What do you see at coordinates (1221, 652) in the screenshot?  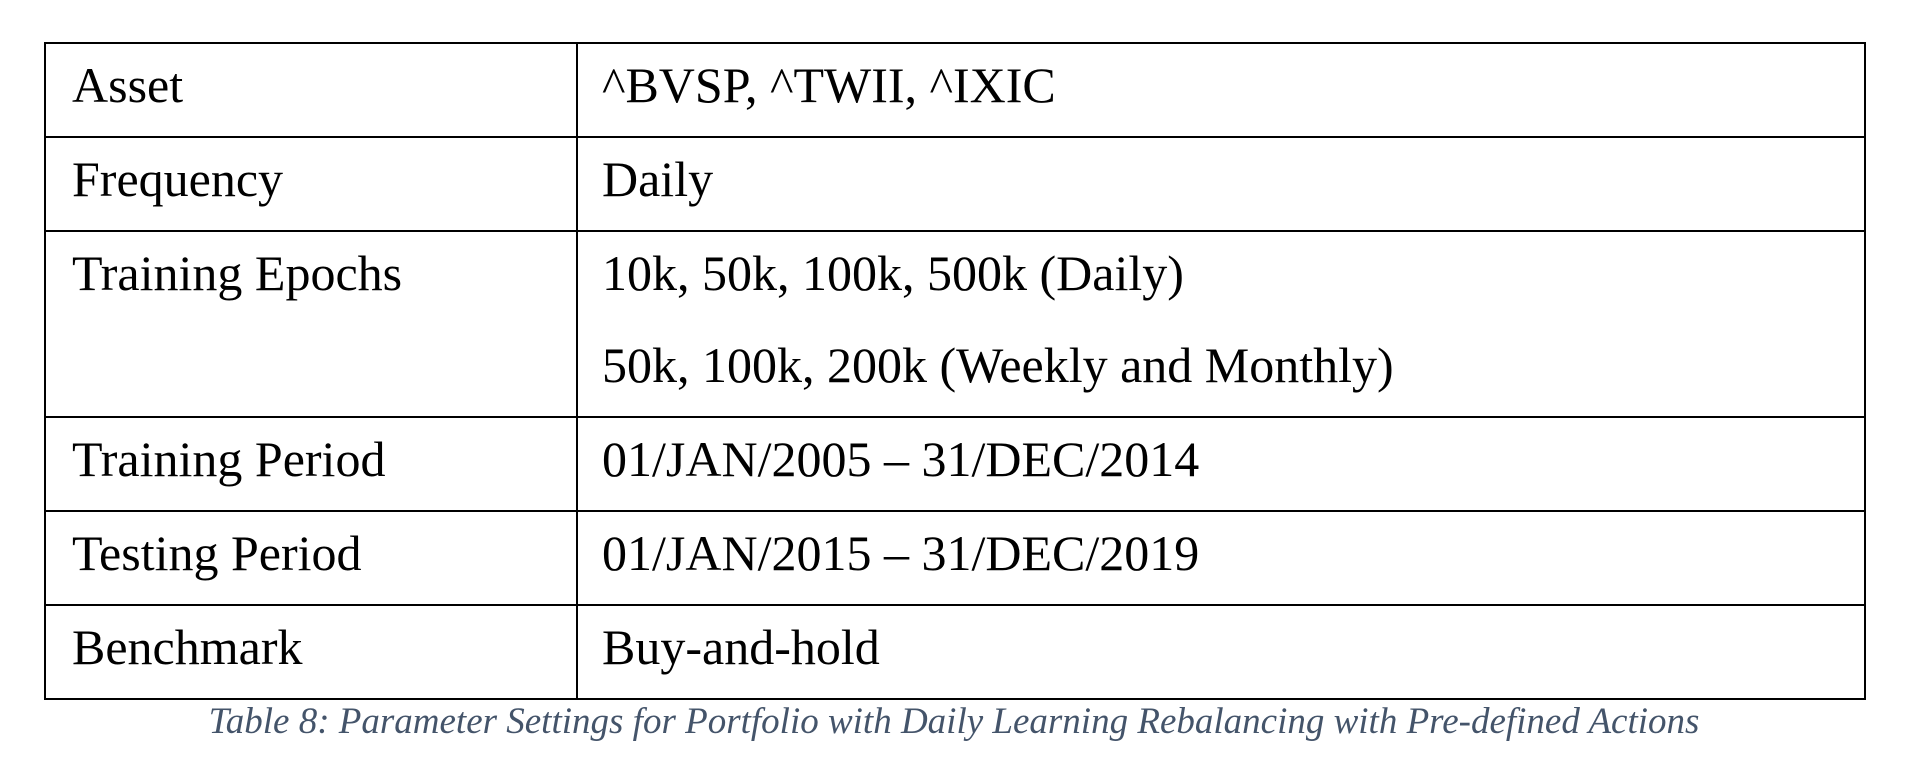 I see `row-value: Buy-and-hold` at bounding box center [1221, 652].